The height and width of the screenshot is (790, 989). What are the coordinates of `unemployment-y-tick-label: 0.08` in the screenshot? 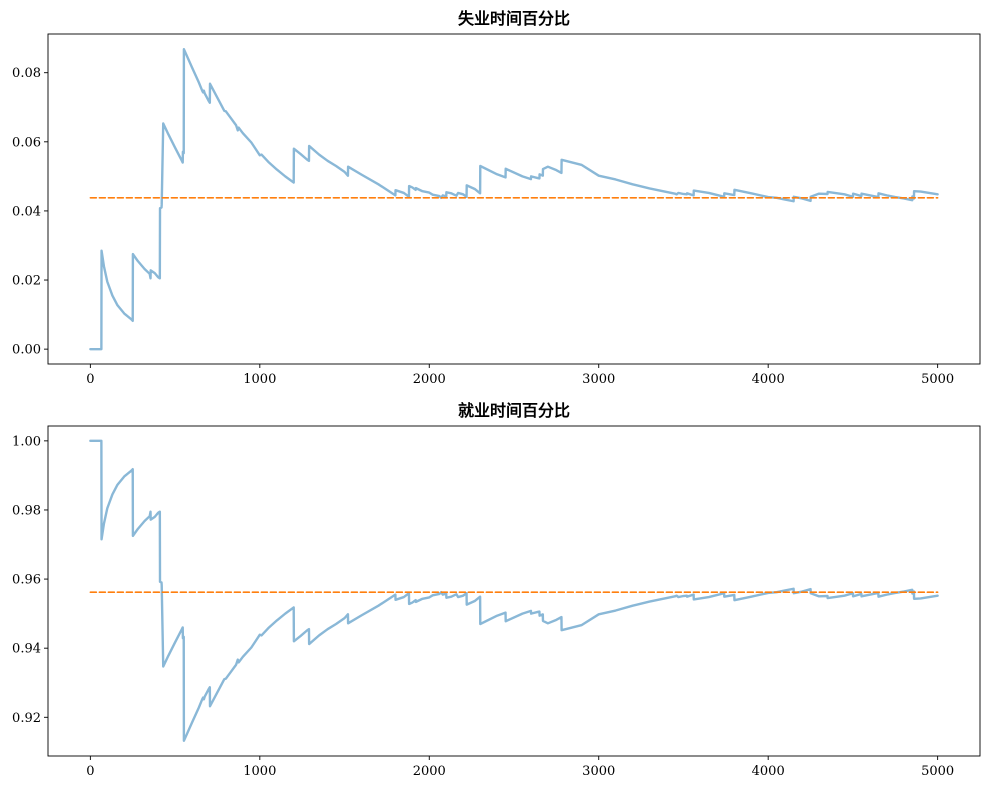 It's located at (26, 73).